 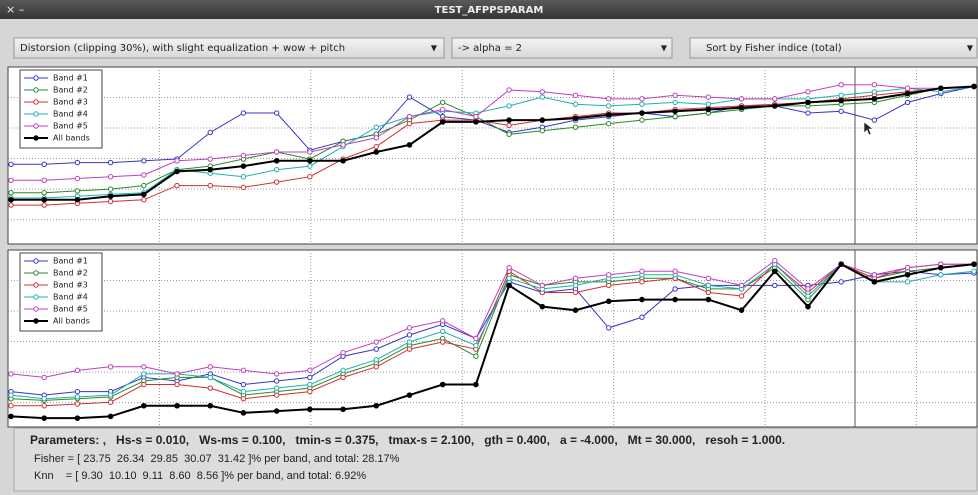 I want to click on mouse-cursor, so click(x=868, y=128).